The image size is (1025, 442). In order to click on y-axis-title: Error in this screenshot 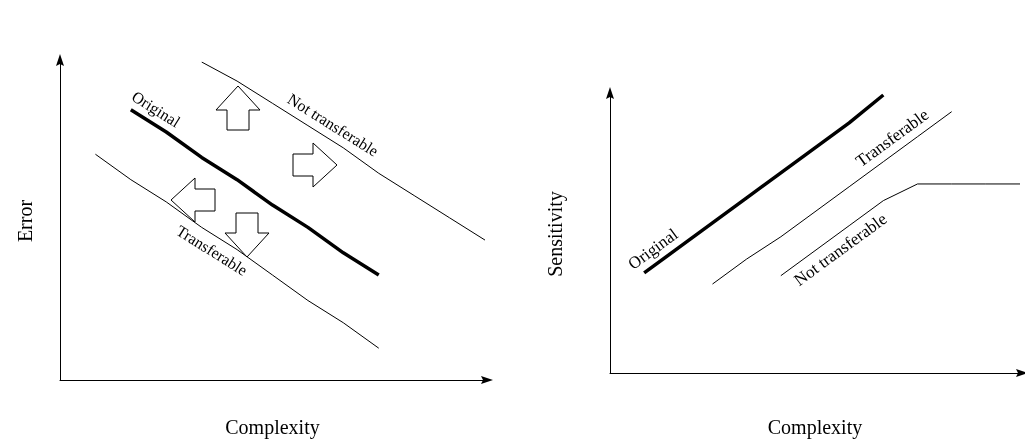, I will do `click(25, 221)`.